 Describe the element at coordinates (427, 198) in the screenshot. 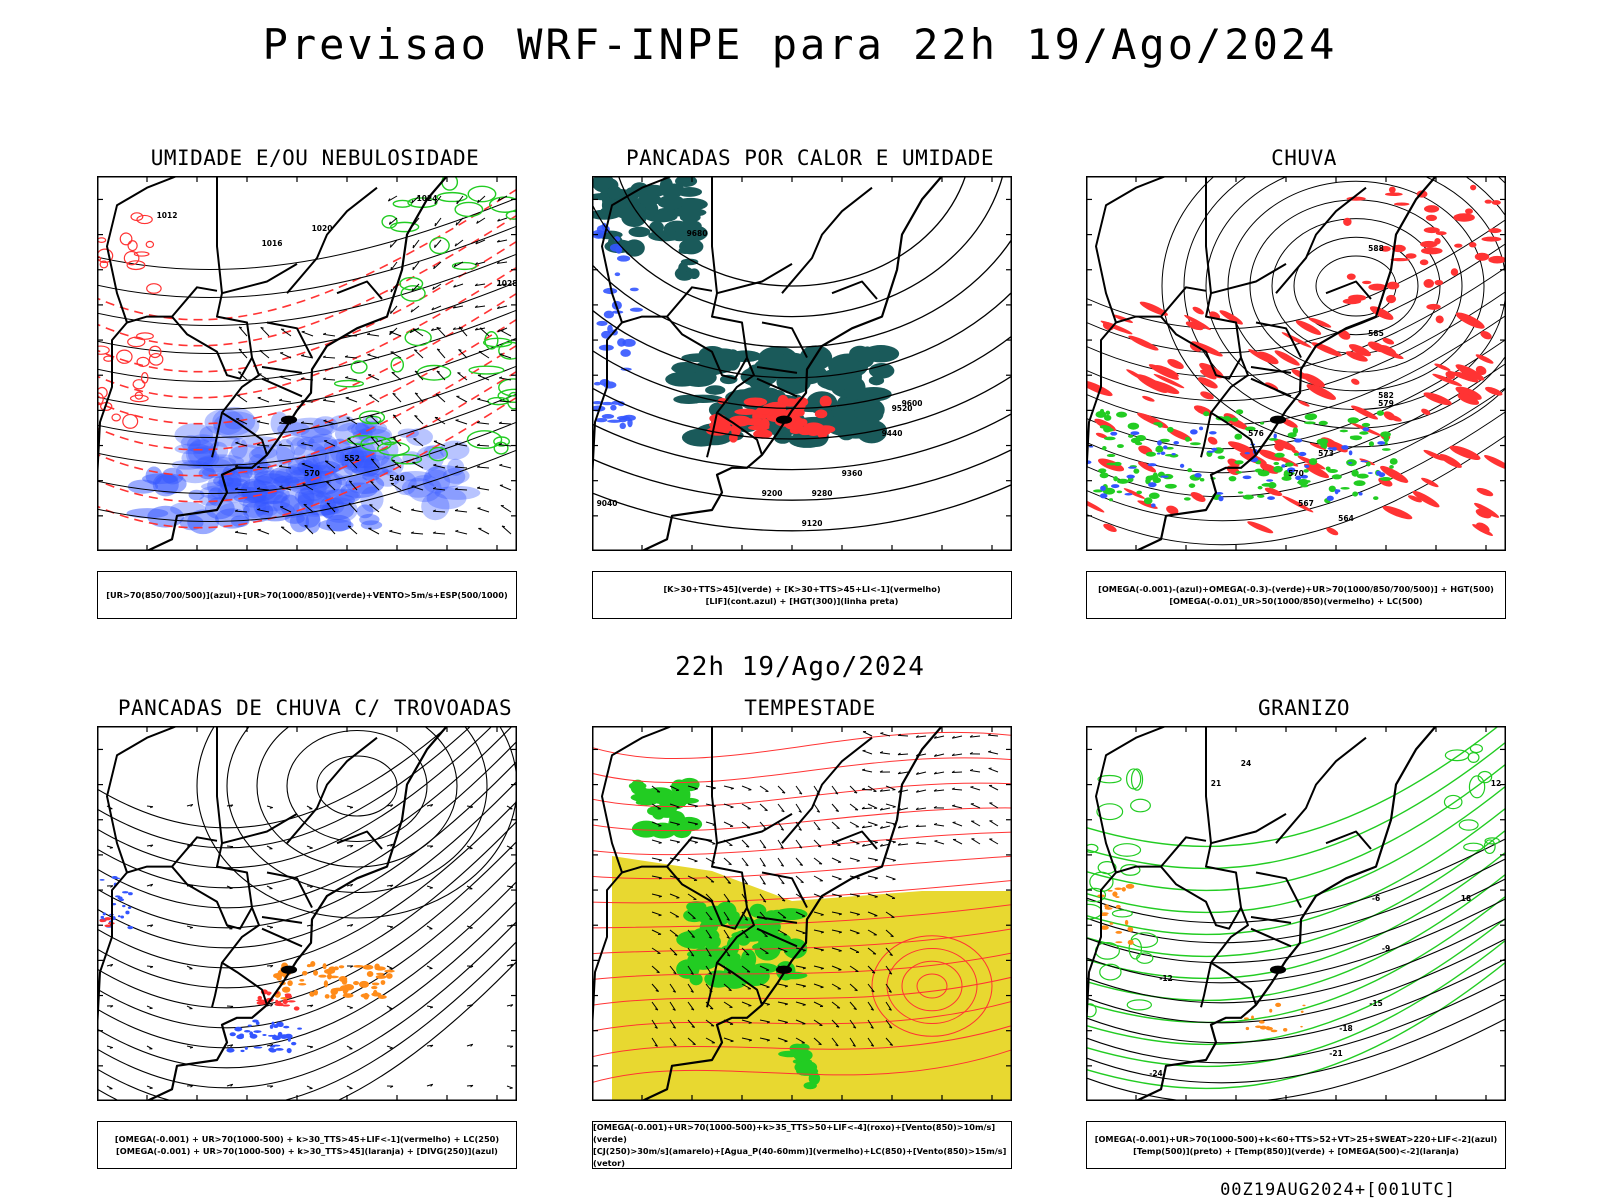

I see `contour-label: 1024` at that location.